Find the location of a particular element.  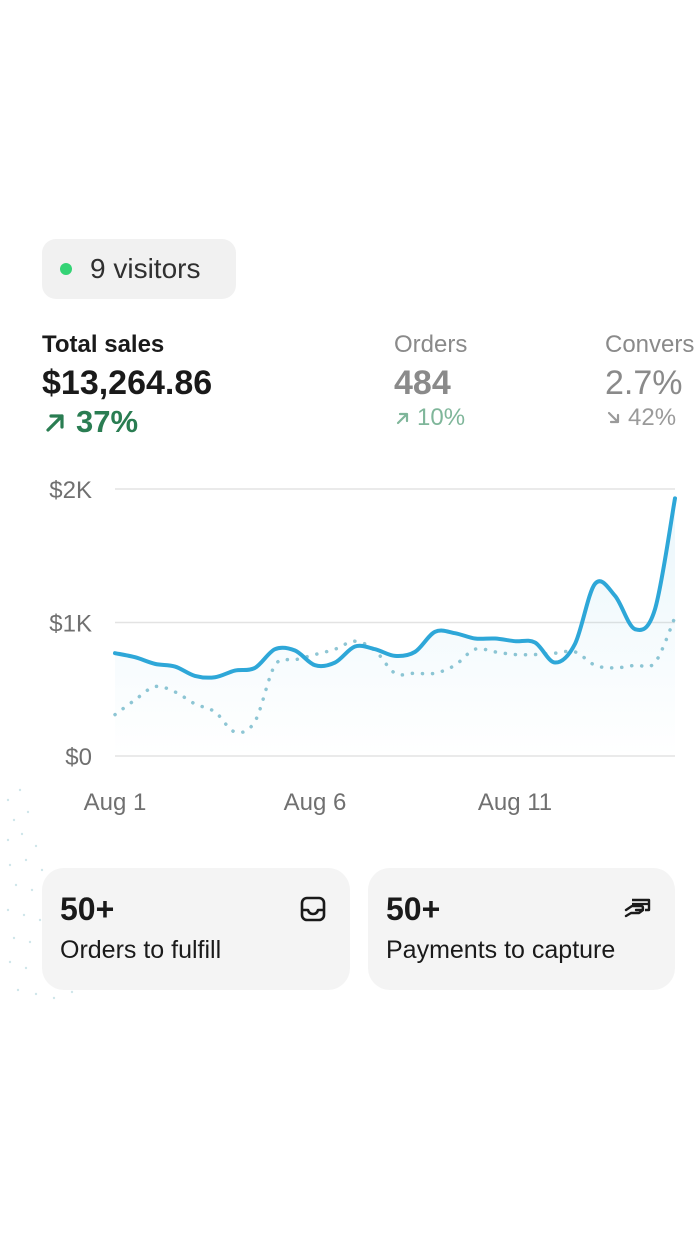

metric-total-sales: Total sales $13,264.86 37% is located at coordinates (127, 385).